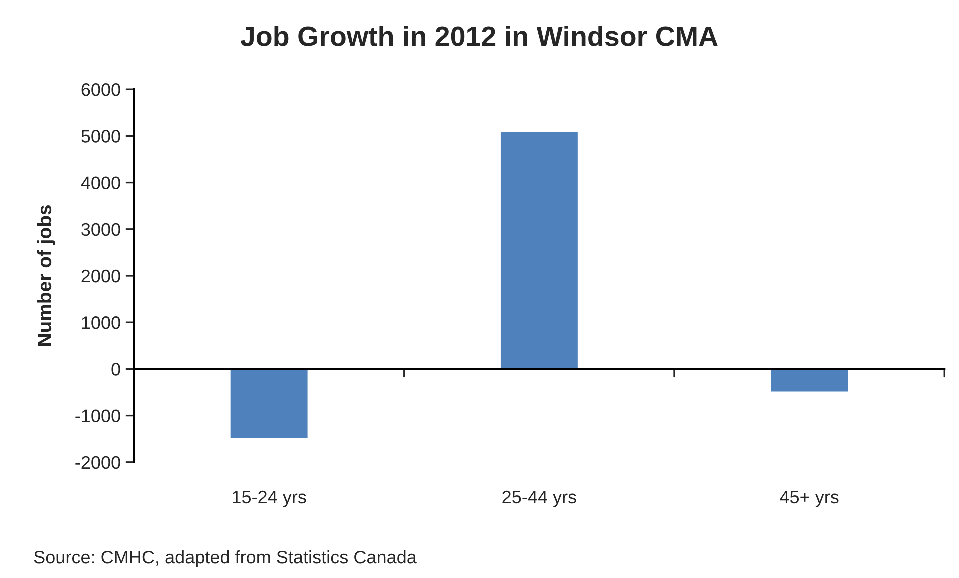  What do you see at coordinates (101, 136) in the screenshot?
I see `y-tick-label: 5000` at bounding box center [101, 136].